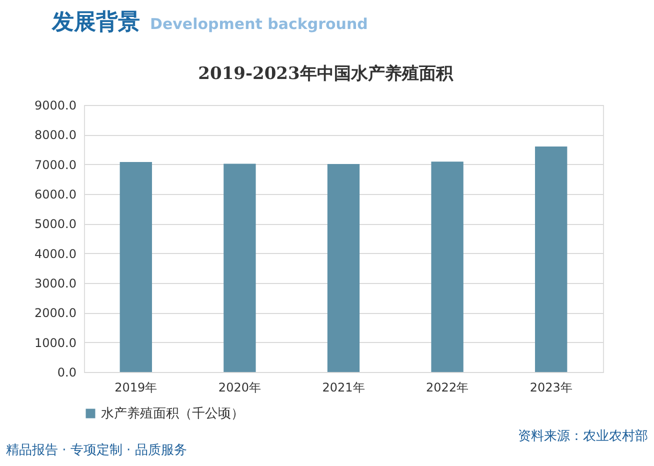 The image size is (654, 466). Describe the element at coordinates (55, 165) in the screenshot. I see `y-tick-label: 7000.0` at that location.